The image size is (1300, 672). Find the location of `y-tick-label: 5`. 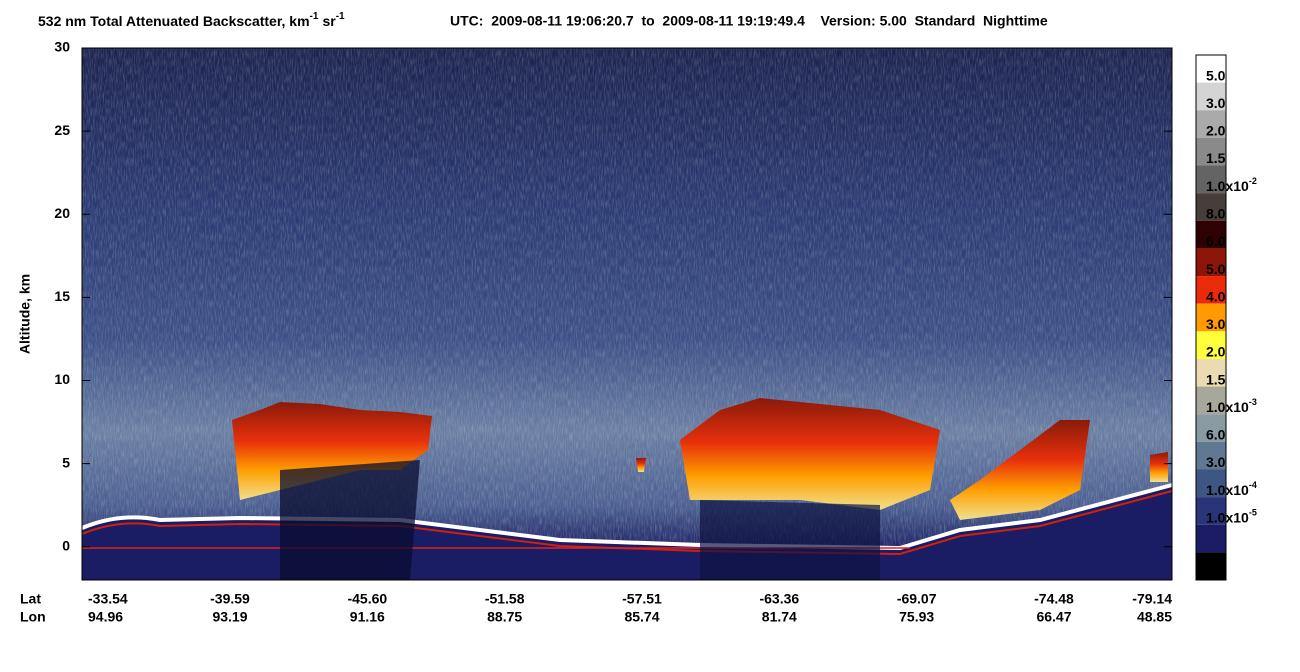

y-tick-label: 5 is located at coordinates (66, 462).